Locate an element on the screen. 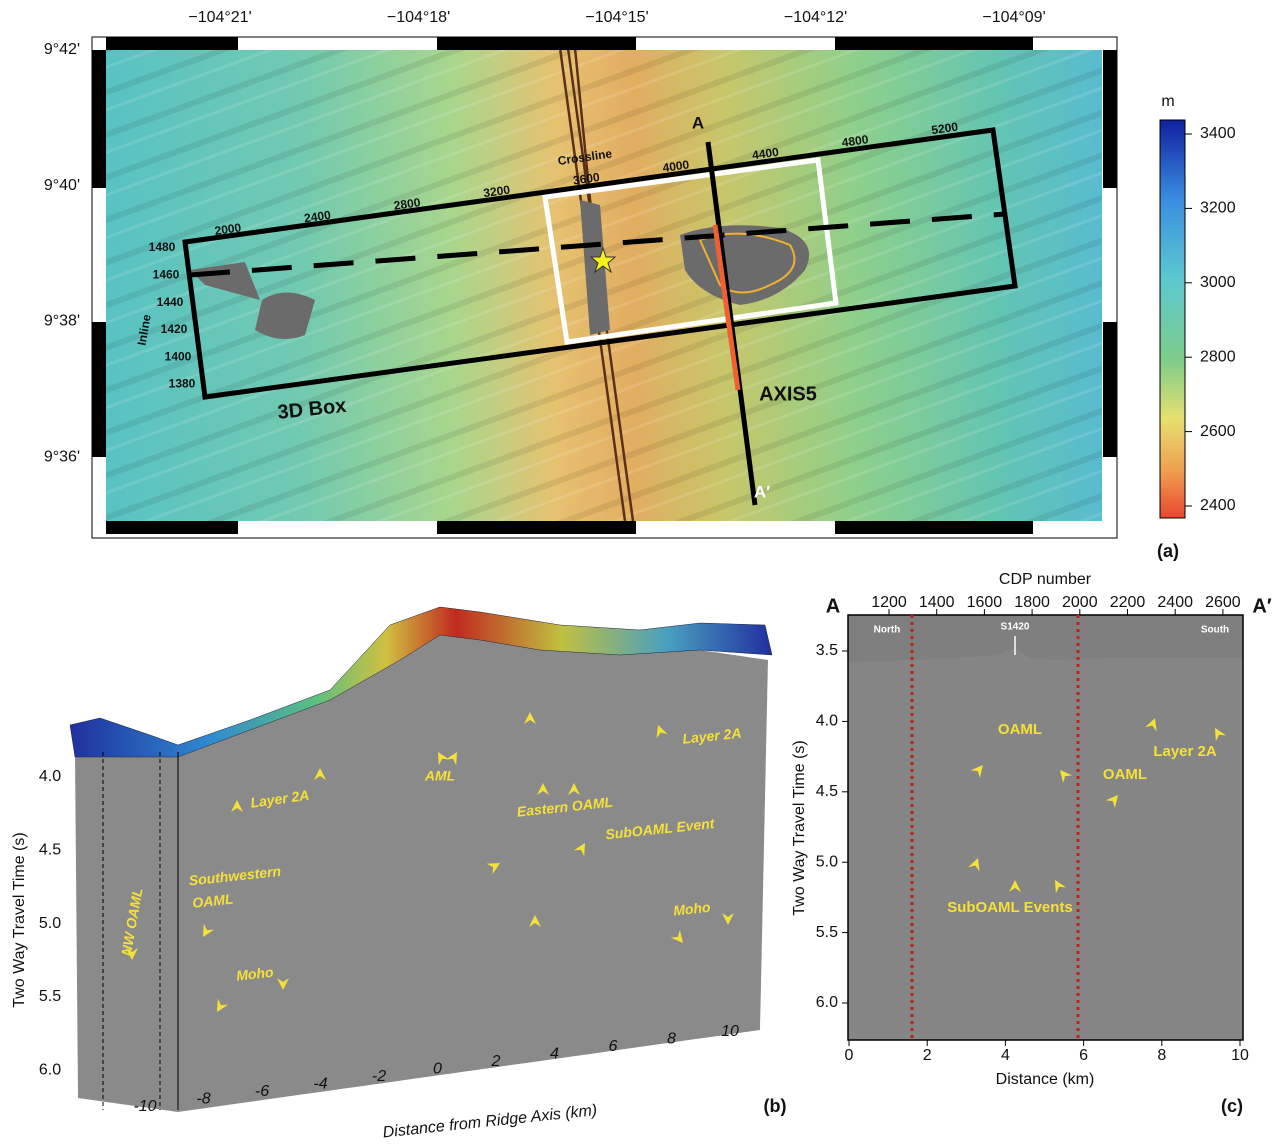  inline-number: 1480 is located at coordinates (162, 247).